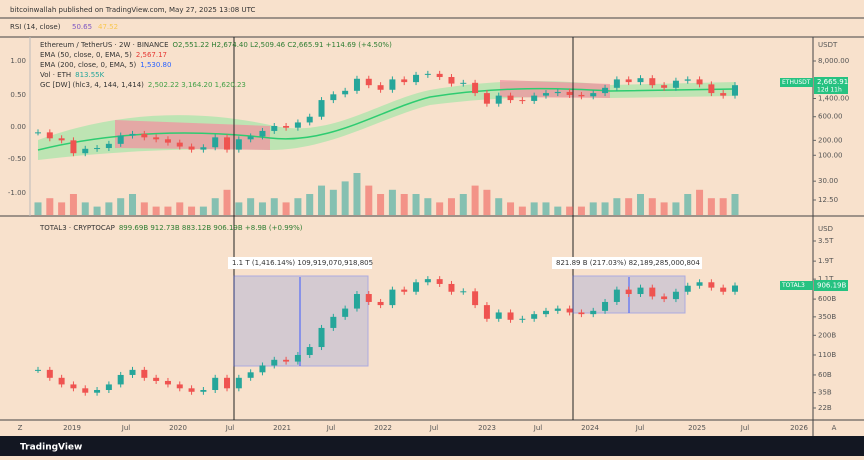 This screenshot has width=864, height=460. What do you see at coordinates (825, 408) in the screenshot?
I see `price-axis-label: 22B` at bounding box center [825, 408].